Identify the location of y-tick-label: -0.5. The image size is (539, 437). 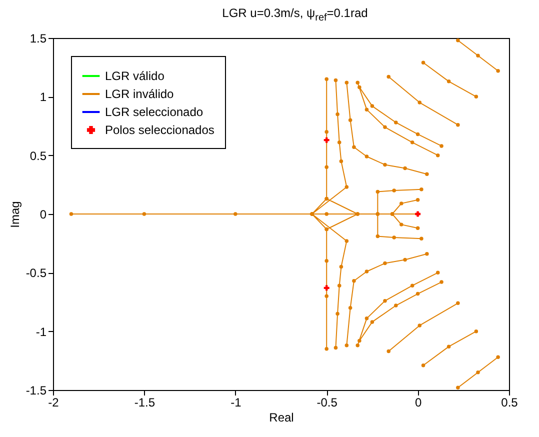
(36, 273).